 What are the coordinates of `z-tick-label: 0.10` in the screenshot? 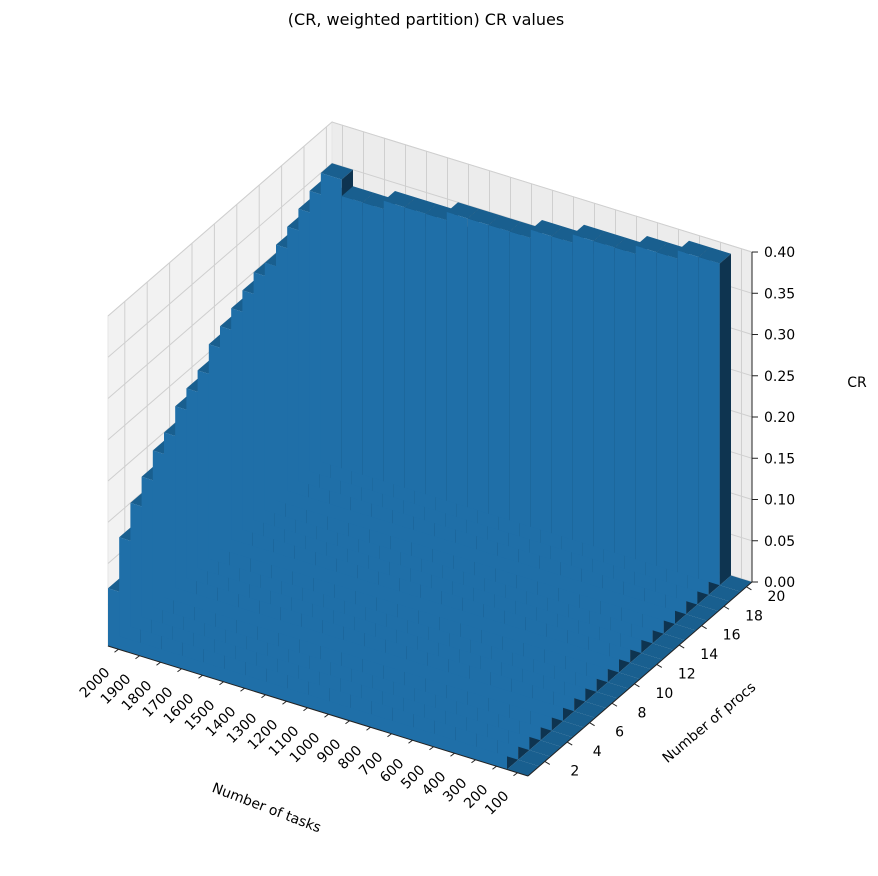 It's located at (779, 501).